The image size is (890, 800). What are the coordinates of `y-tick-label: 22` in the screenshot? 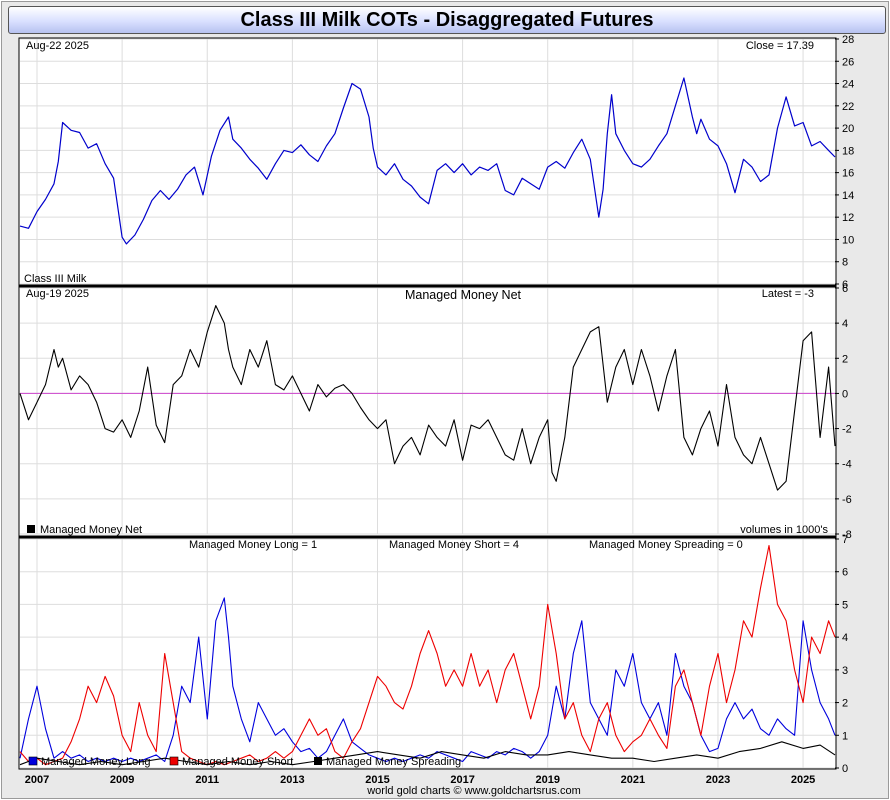 It's located at (848, 107).